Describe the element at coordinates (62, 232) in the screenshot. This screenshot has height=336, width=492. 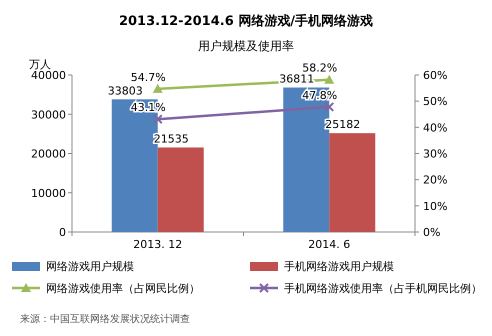
I see `y-tick-label: 0` at that location.